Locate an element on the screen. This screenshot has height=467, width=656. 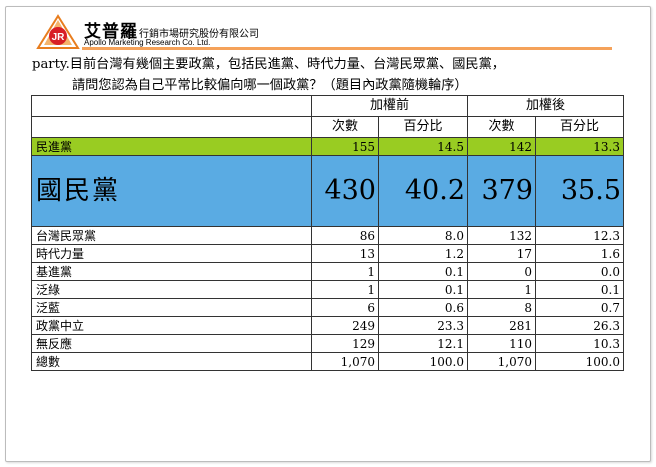
count-after: 281 is located at coordinates (501, 325).